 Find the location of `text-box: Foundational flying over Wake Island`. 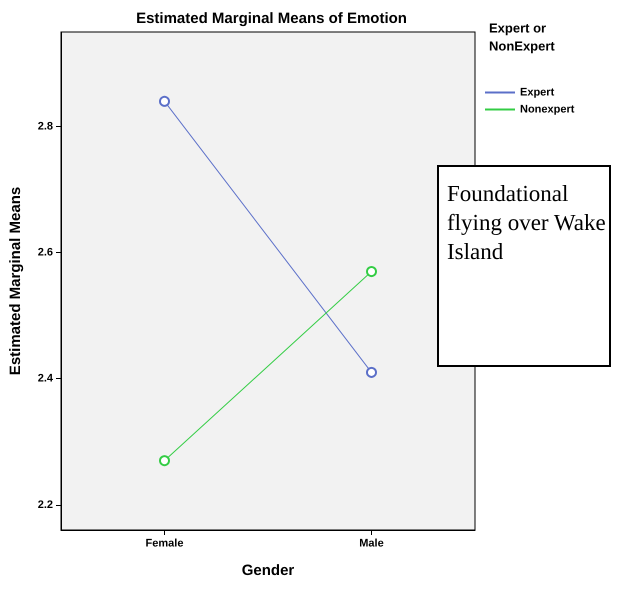

text-box: Foundational flying over Wake Island is located at coordinates (524, 266).